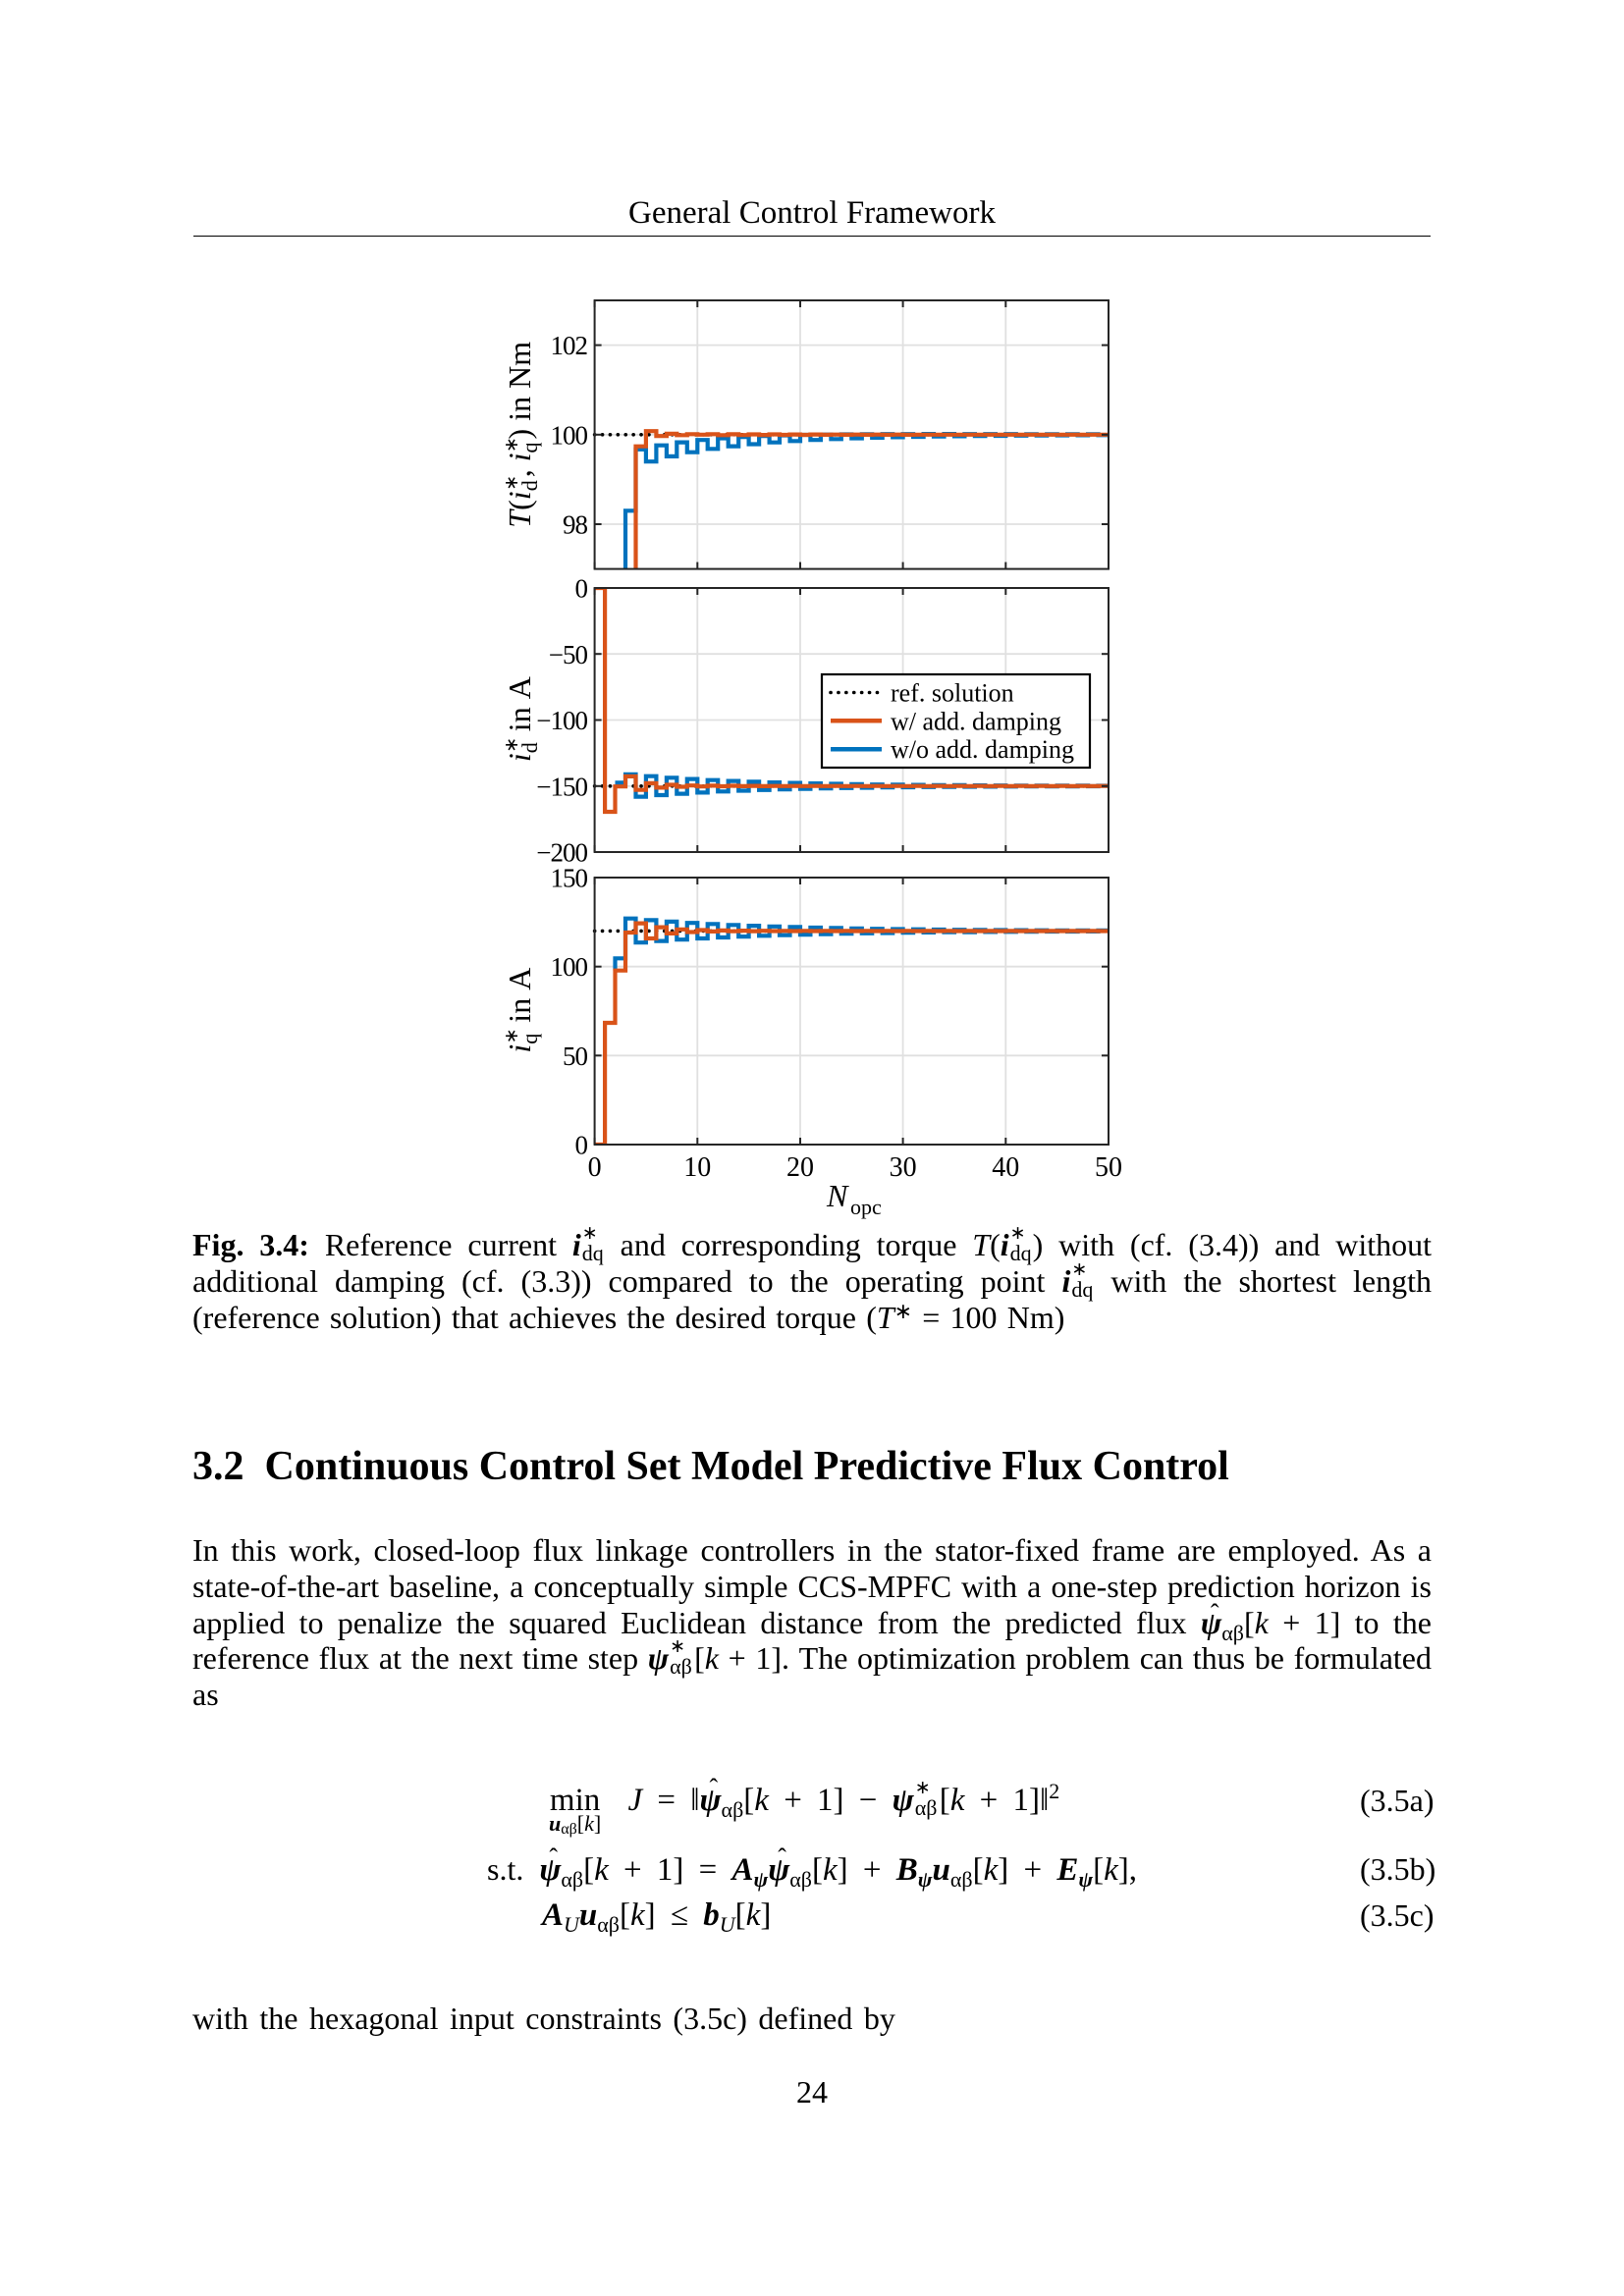 The height and width of the screenshot is (2296, 1624). Describe the element at coordinates (569, 345) in the screenshot. I see `svg-text: 102` at that location.